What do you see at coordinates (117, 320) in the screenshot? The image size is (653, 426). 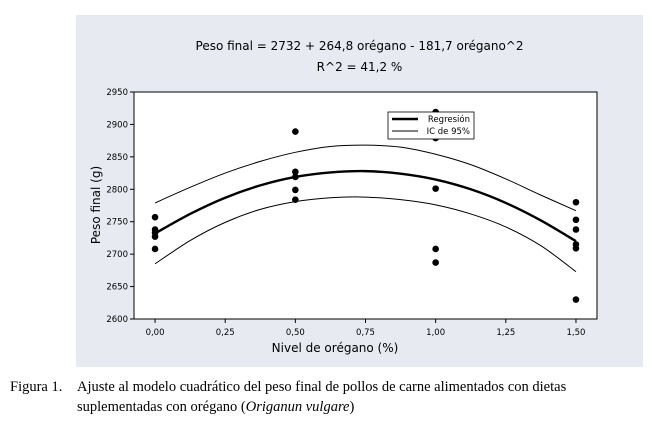 I see `y-tick-label: 2600` at bounding box center [117, 320].